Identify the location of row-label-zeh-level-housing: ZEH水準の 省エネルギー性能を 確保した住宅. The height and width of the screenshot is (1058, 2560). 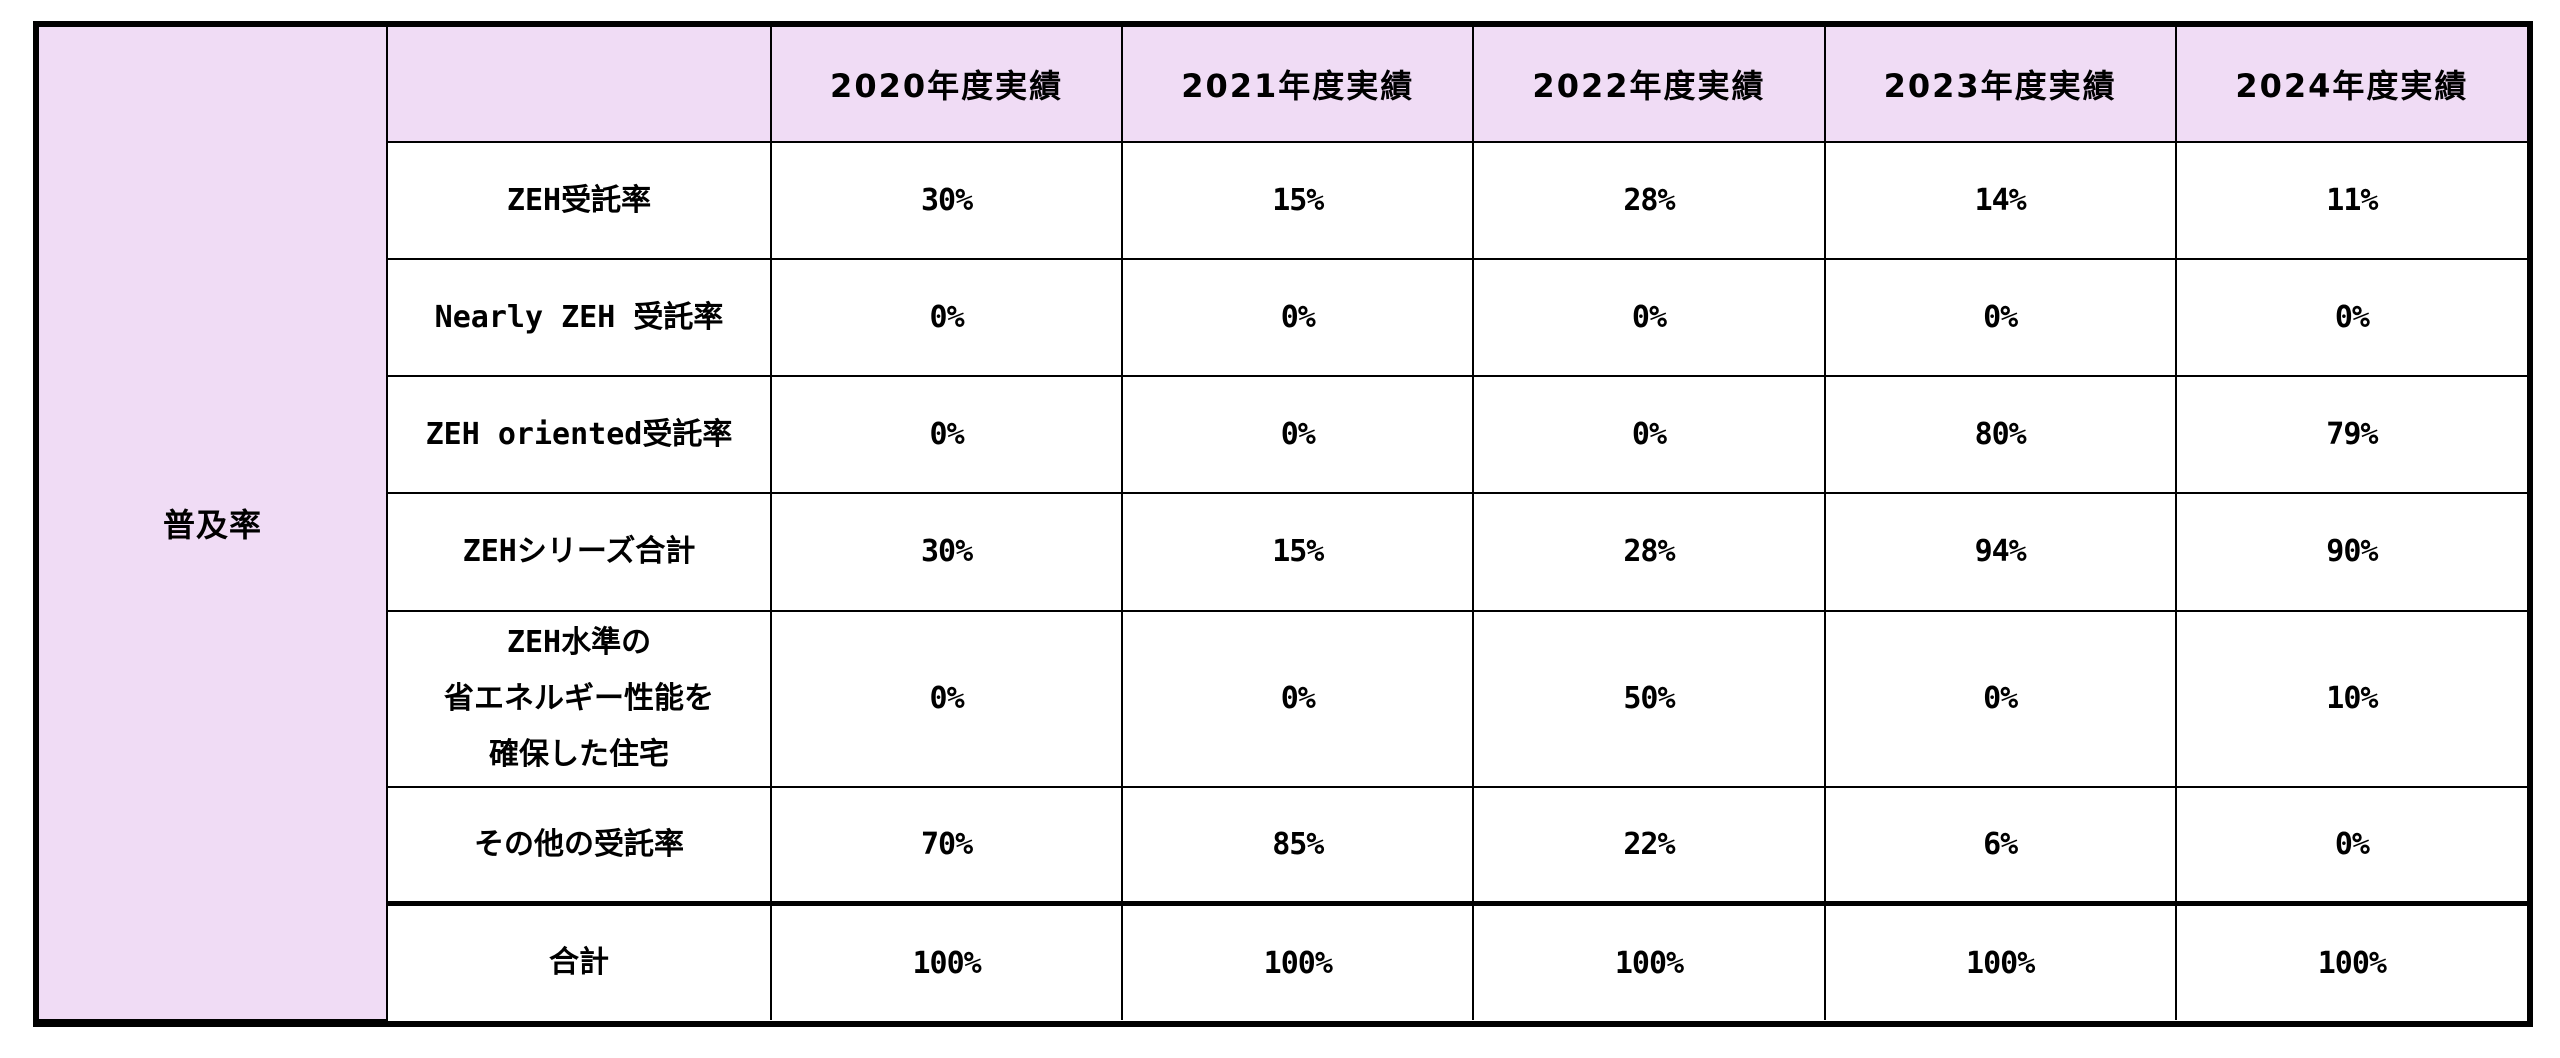
(579, 698).